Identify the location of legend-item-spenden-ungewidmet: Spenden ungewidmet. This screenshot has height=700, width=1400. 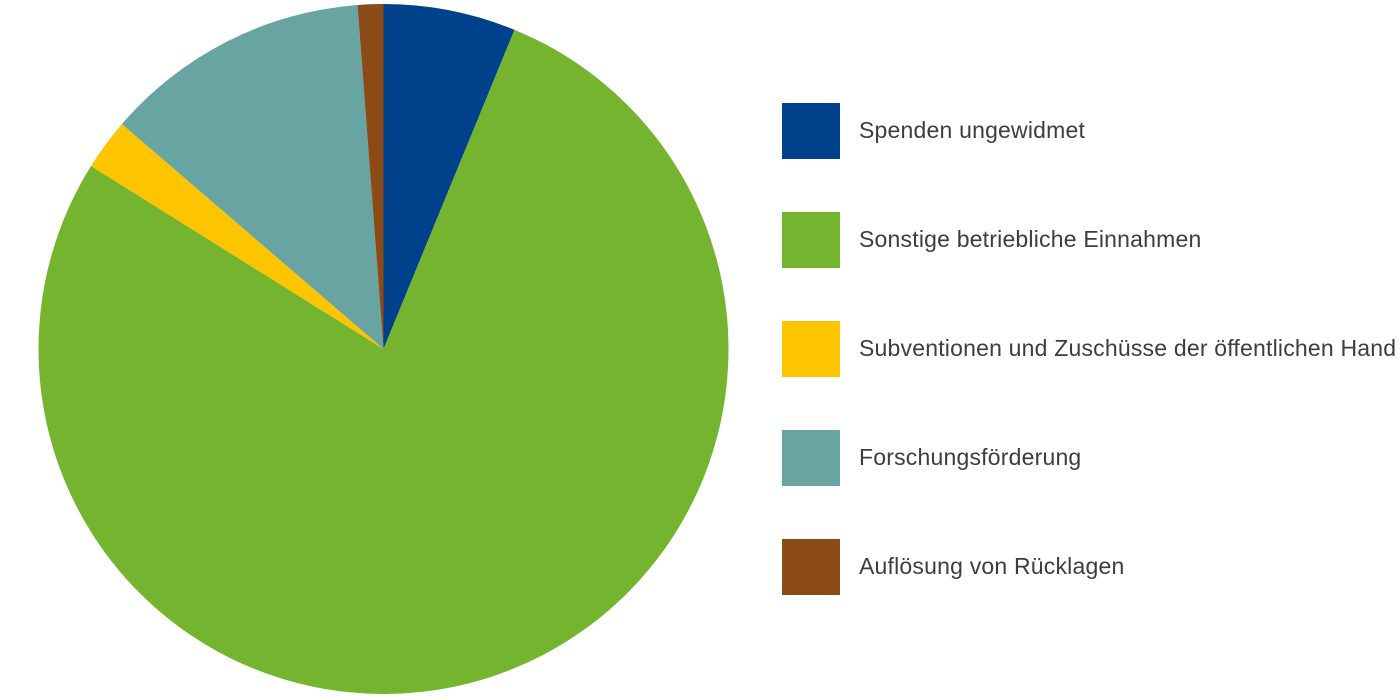
(933, 131).